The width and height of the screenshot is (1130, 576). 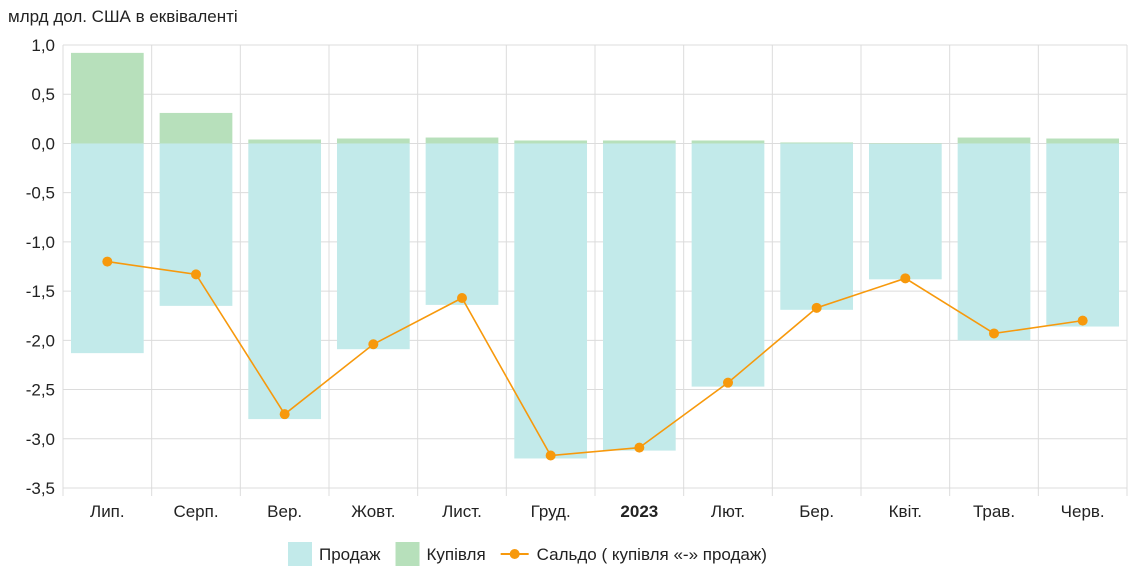 I want to click on y-tick-label: 0,0, so click(x=43, y=143).